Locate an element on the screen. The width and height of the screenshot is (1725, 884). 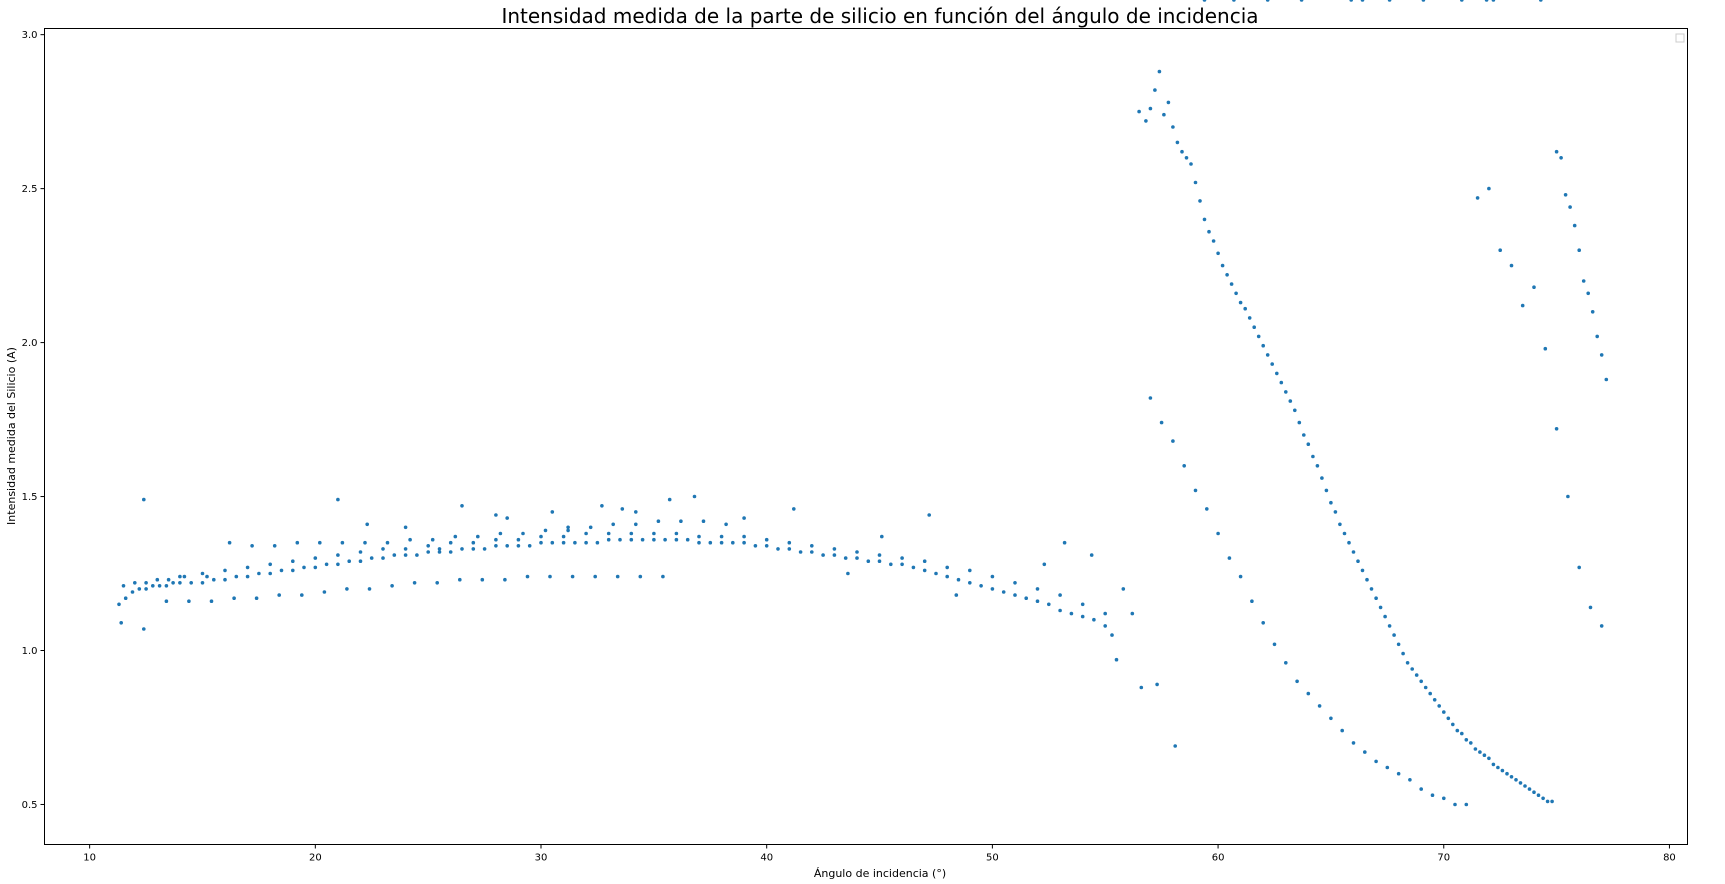
x-tick-label: 20 is located at coordinates (315, 858).